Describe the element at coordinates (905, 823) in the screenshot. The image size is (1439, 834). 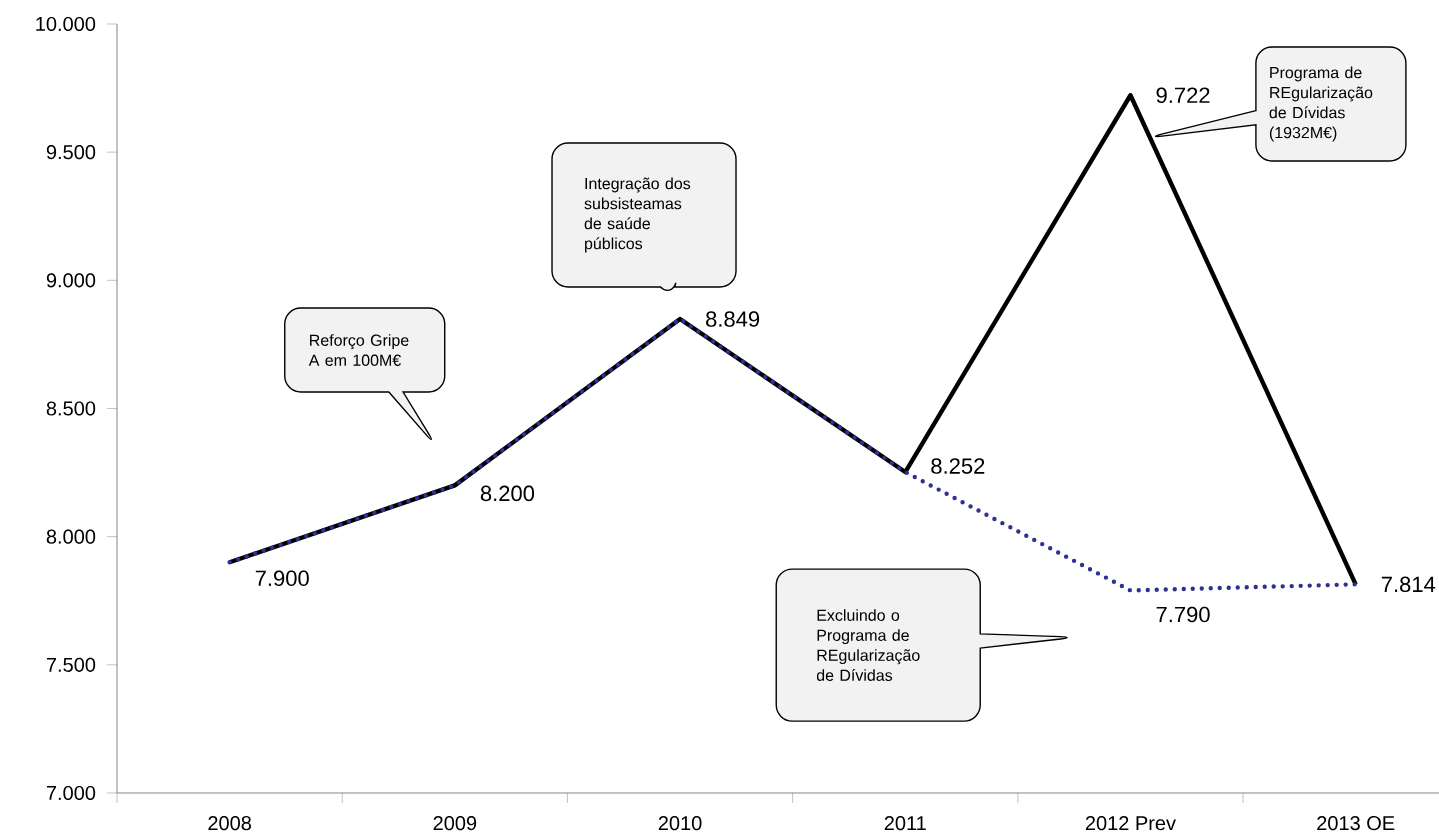
I see `x-tick-label: 2011` at that location.